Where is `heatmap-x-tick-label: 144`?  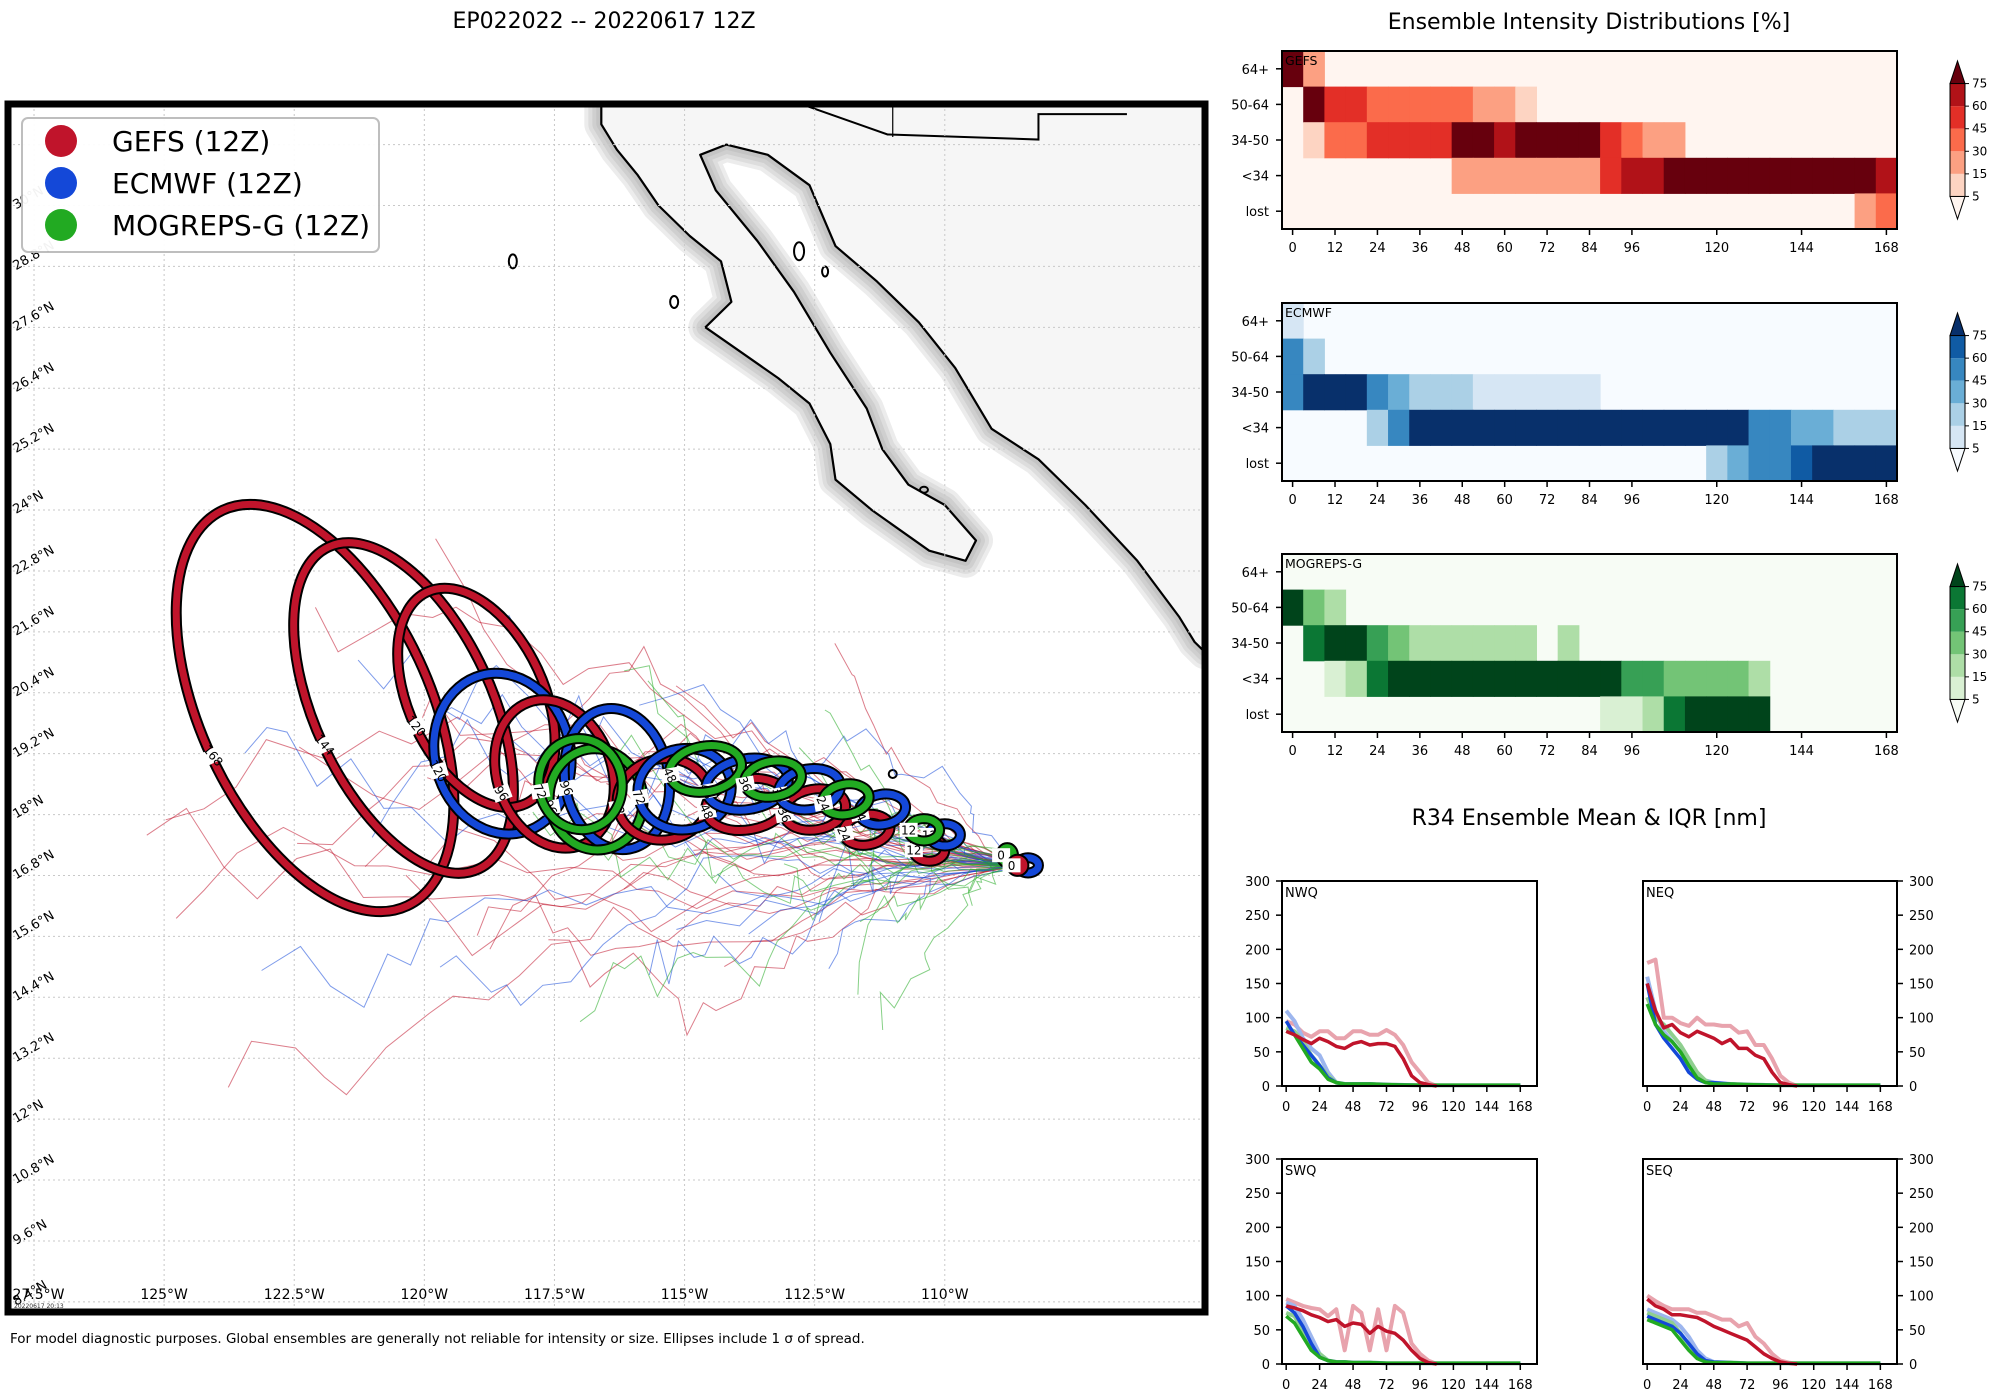
heatmap-x-tick-label: 144 is located at coordinates (1801, 751).